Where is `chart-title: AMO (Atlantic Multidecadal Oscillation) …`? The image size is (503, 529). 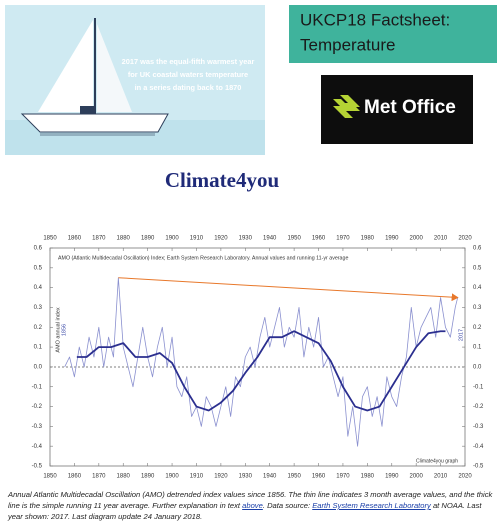 chart-title: AMO (Atlantic Multidecadal Oscillation) … is located at coordinates (203, 258).